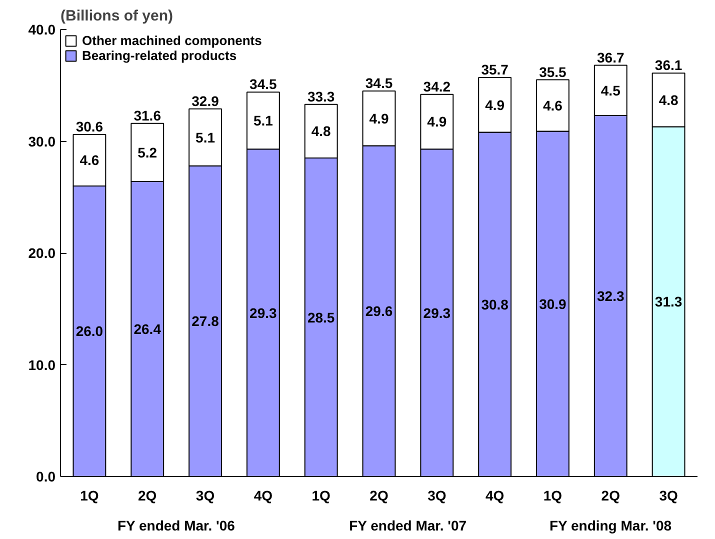 The width and height of the screenshot is (715, 539). Describe the element at coordinates (495, 304) in the screenshot. I see `data-label: 30.8` at that location.